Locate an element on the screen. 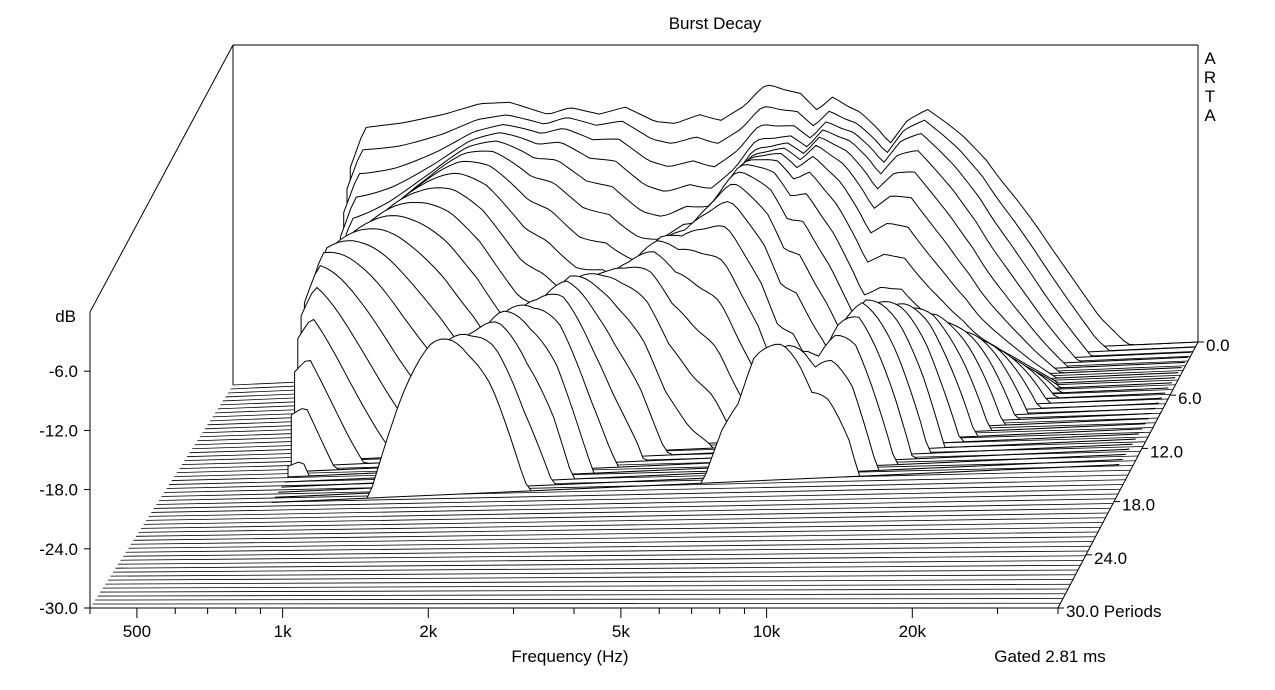 The width and height of the screenshot is (1275, 690). y-tick-label: -6.0 is located at coordinates (63, 371).